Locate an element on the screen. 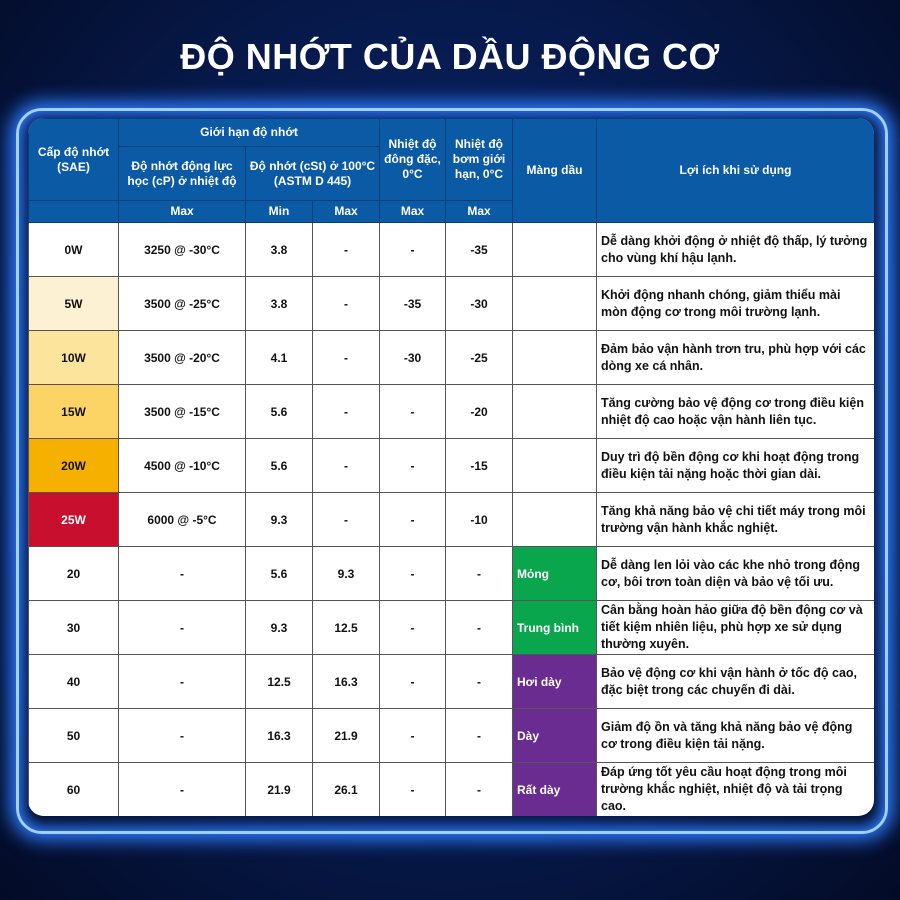 This screenshot has width=900, height=900. cell-min: 12.5 is located at coordinates (279, 681).